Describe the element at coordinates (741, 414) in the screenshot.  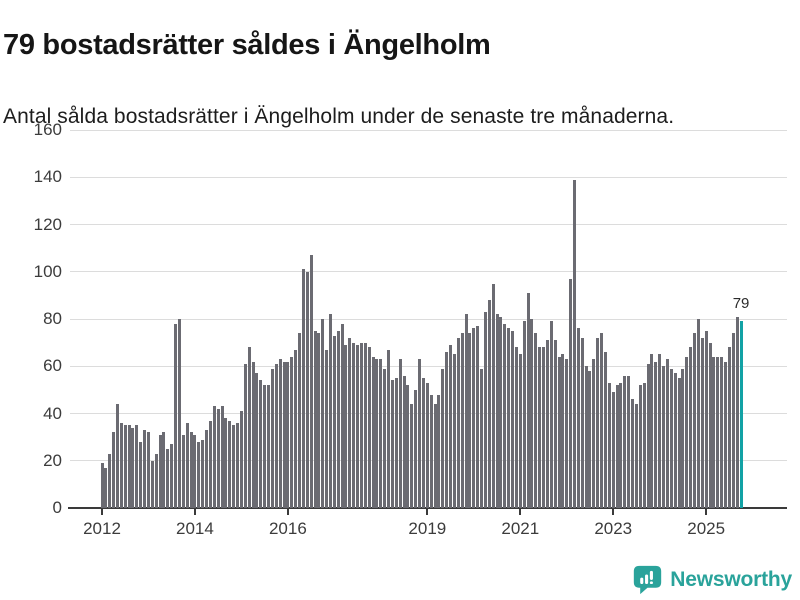
I see `bar-highlighted-latest` at that location.